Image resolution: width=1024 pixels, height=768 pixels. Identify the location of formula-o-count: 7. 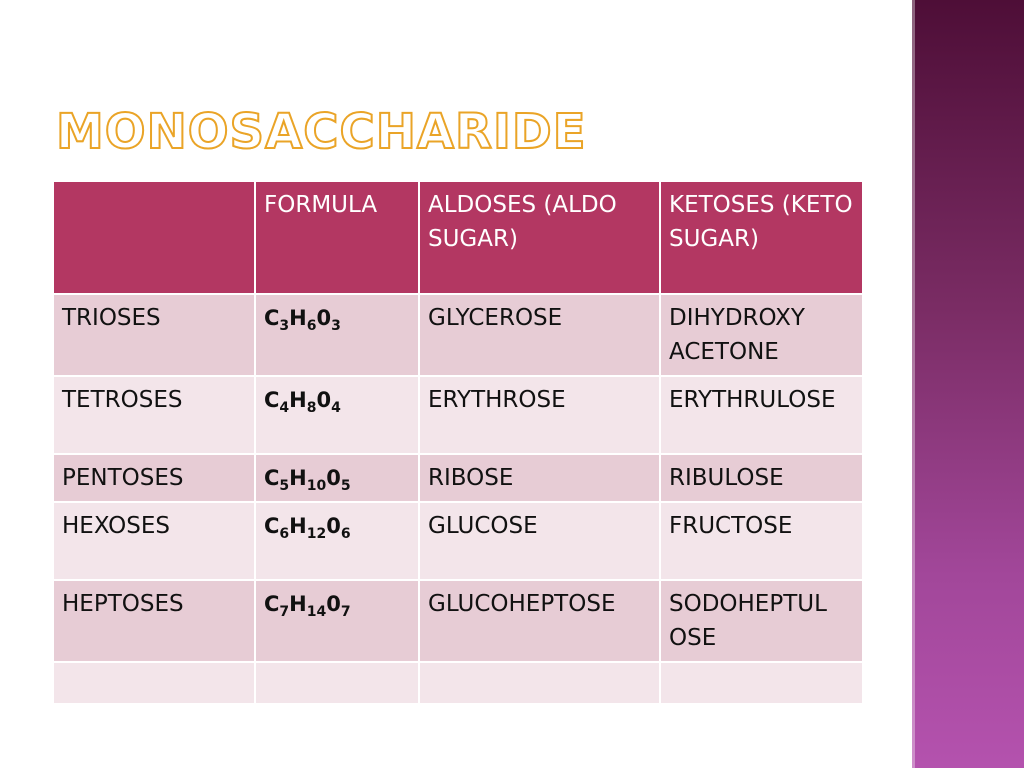
(345, 612).